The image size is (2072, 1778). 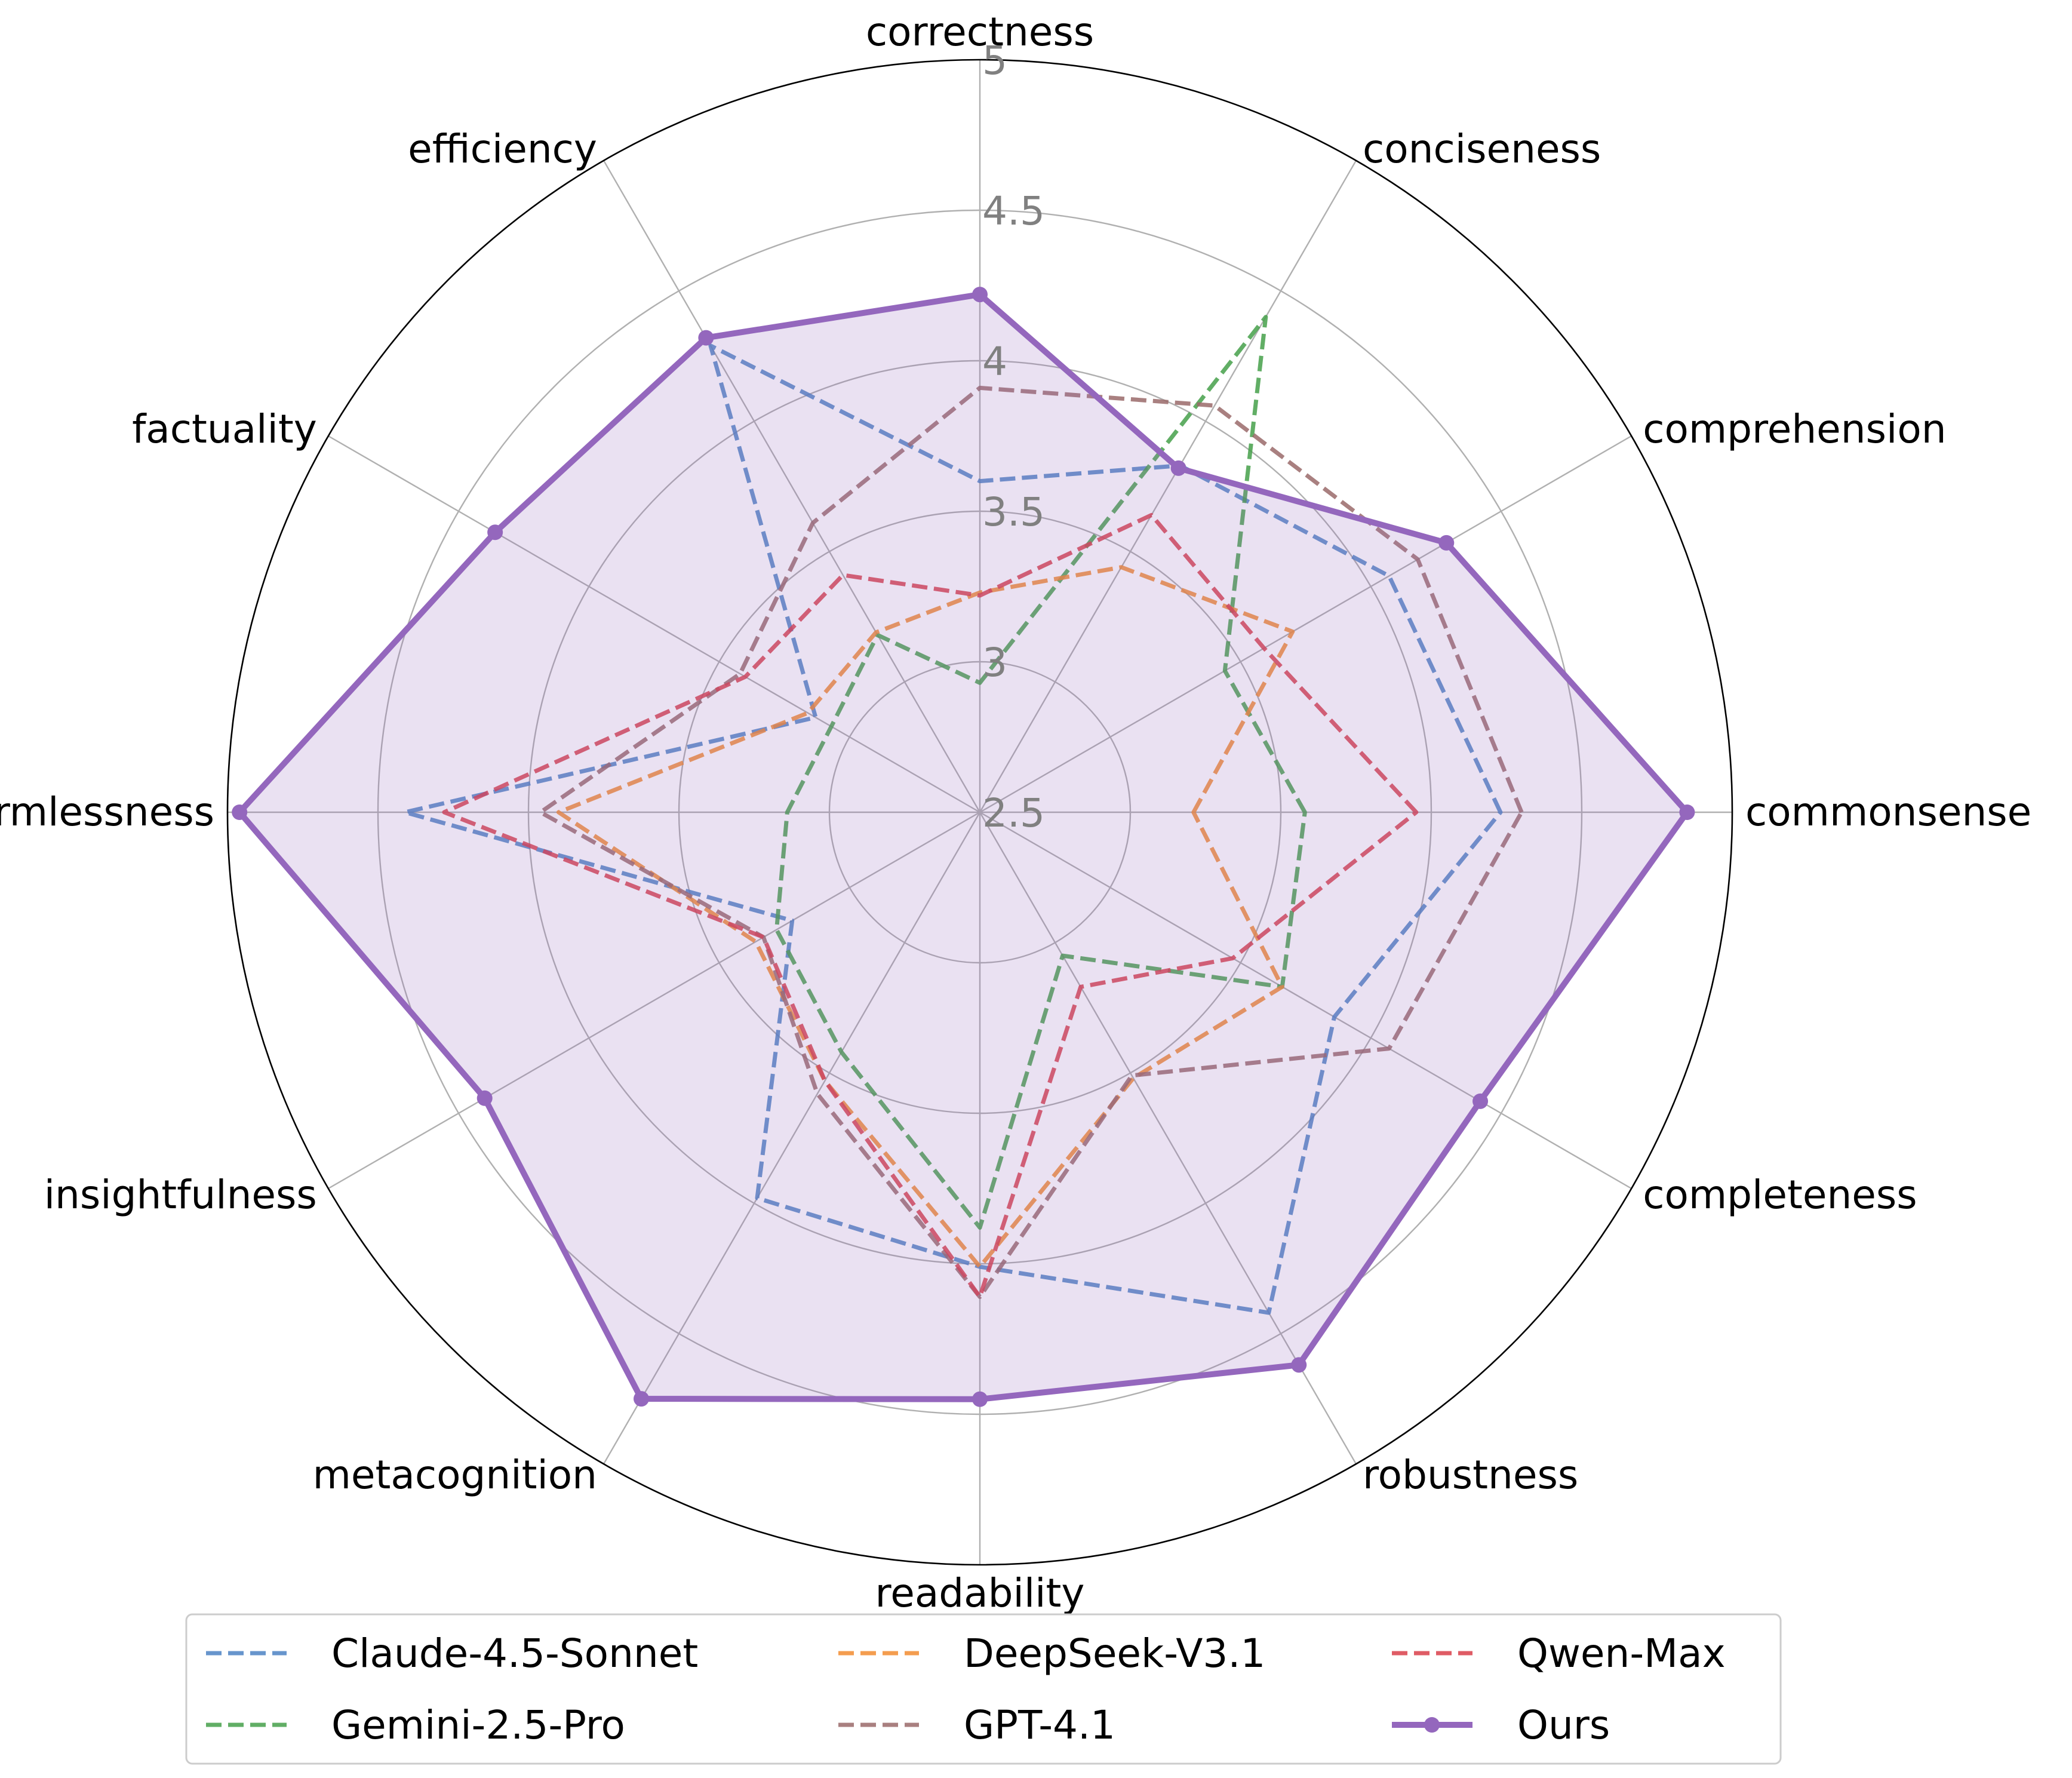 I want to click on series-ours-point-correctness, so click(x=980, y=295).